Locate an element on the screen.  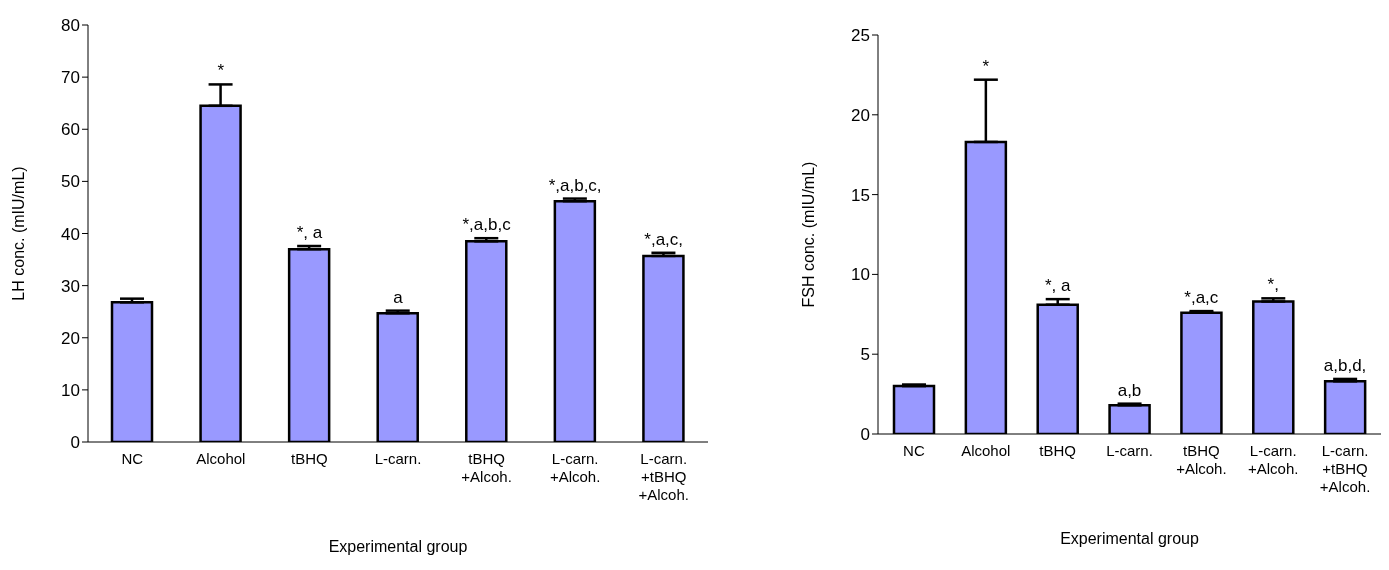
y-axis-title: LH conc. (mIU/mL) is located at coordinates (18, 233).